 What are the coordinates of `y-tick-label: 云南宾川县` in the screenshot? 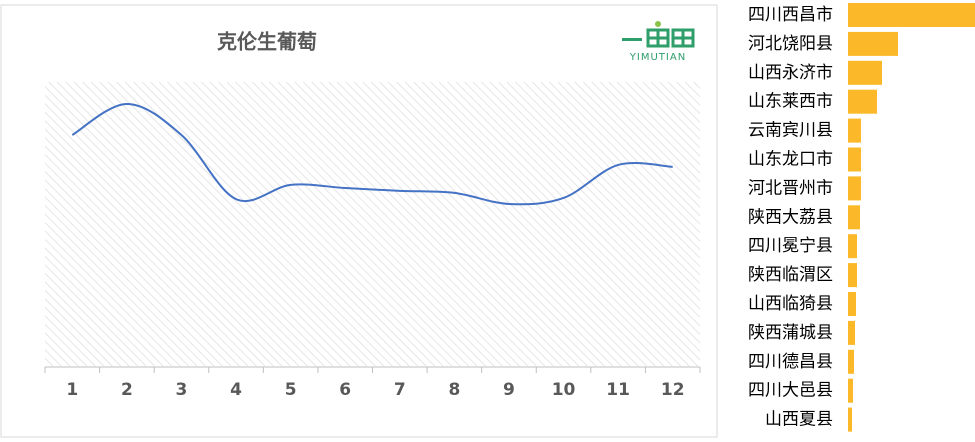 It's located at (790, 131).